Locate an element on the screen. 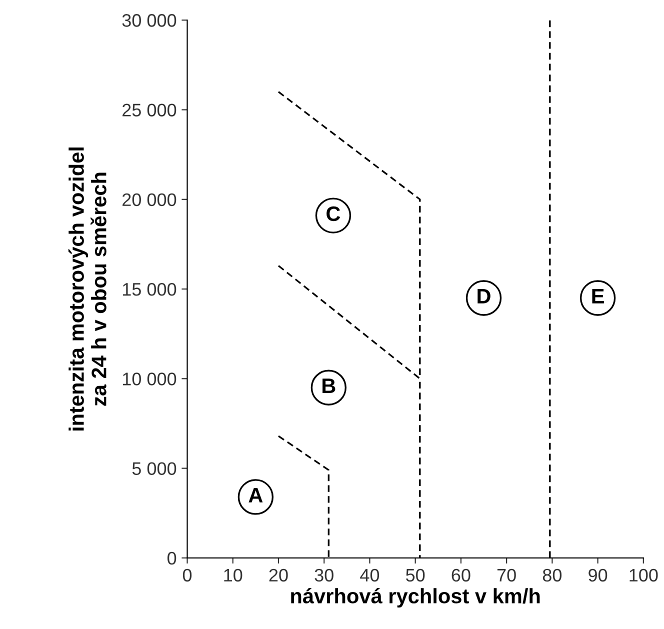 The image size is (664, 629). annotation: D is located at coordinates (484, 296).